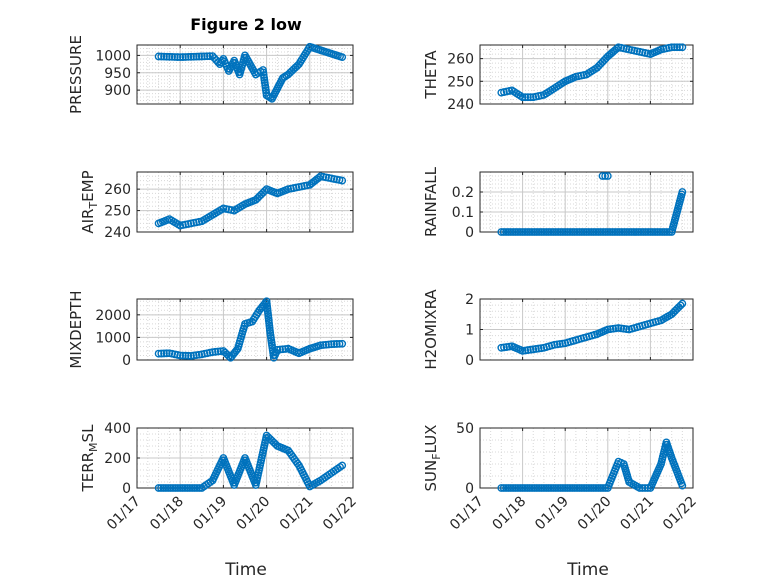 The width and height of the screenshot is (778, 583). Describe the element at coordinates (469, 331) in the screenshot. I see `y-tick-label: 1` at that location.